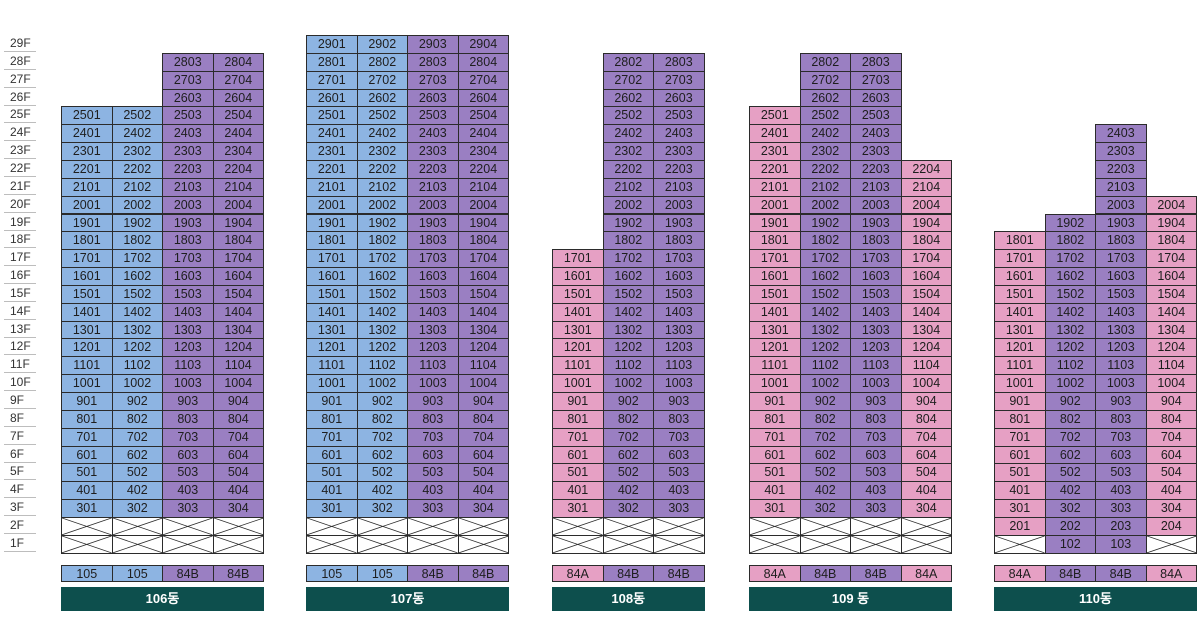 The height and width of the screenshot is (638, 1200). What do you see at coordinates (483, 98) in the screenshot?
I see `unit-cell: 2604` at bounding box center [483, 98].